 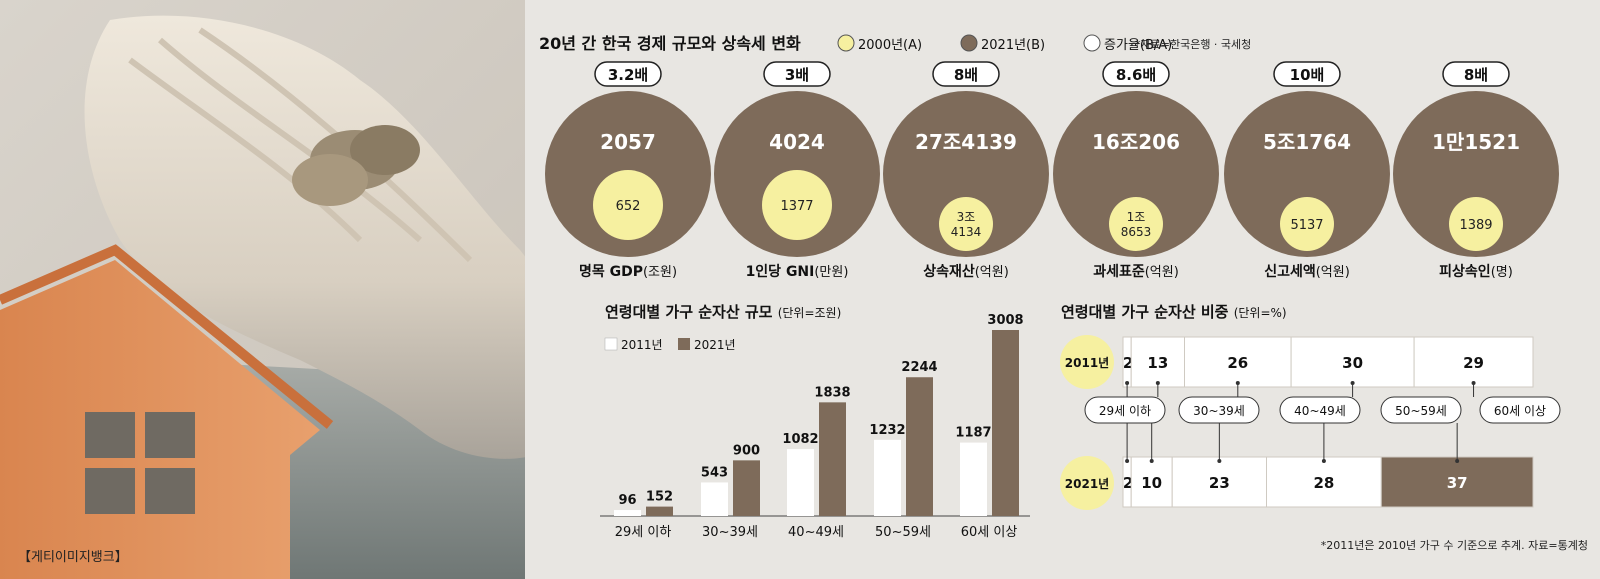 I want to click on share-value-label: 13, so click(x=1157, y=363).